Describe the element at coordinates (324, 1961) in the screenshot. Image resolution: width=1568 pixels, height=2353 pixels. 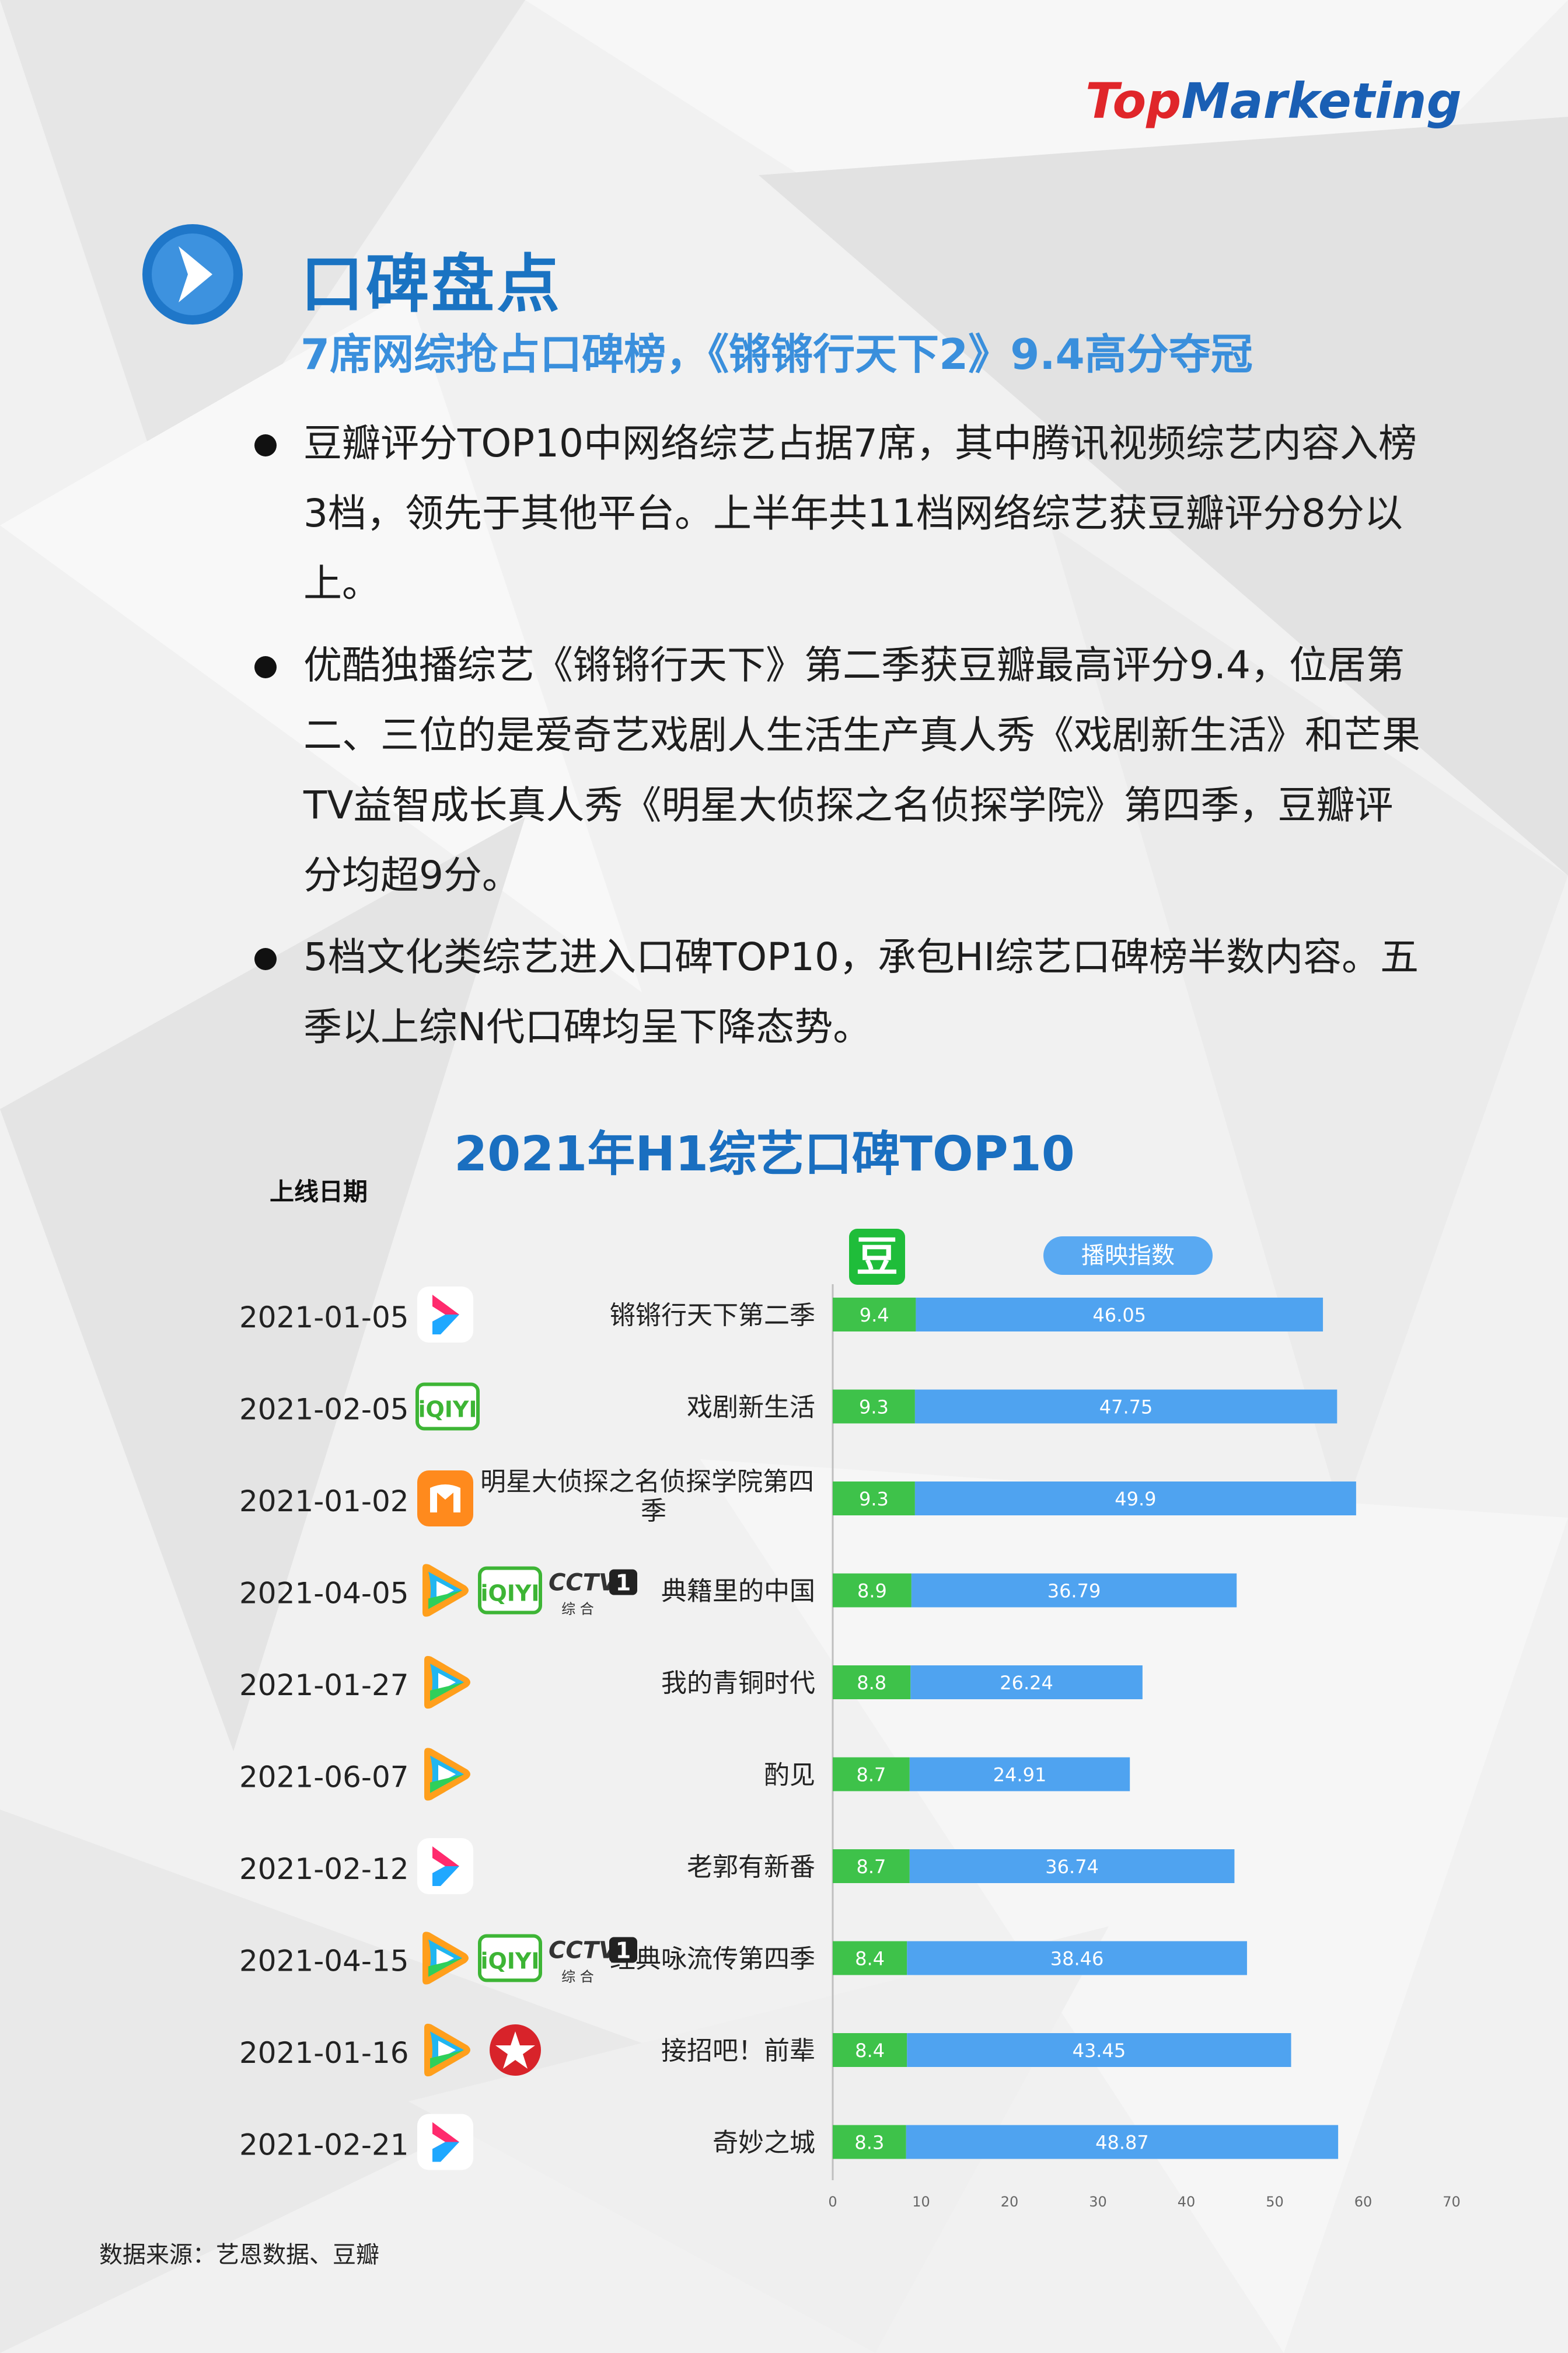
I see `release-date: 2021-04-15` at that location.